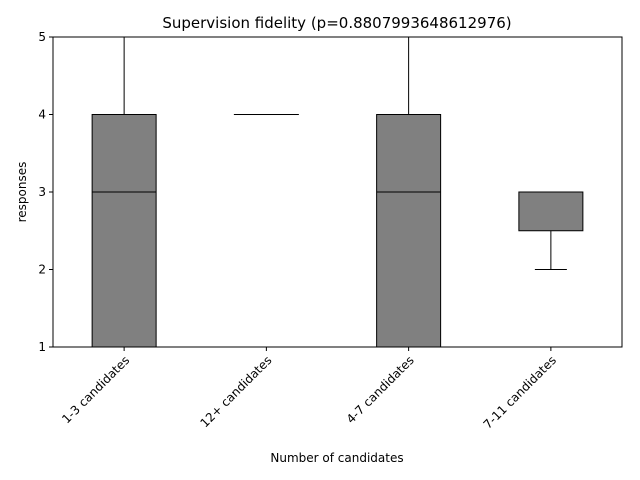 This screenshot has width=640, height=480. I want to click on y-tick-label: 4, so click(42, 115).